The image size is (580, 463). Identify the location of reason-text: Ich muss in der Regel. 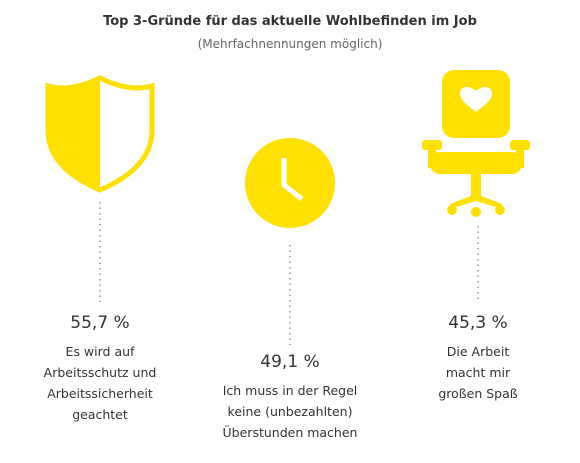
(290, 390).